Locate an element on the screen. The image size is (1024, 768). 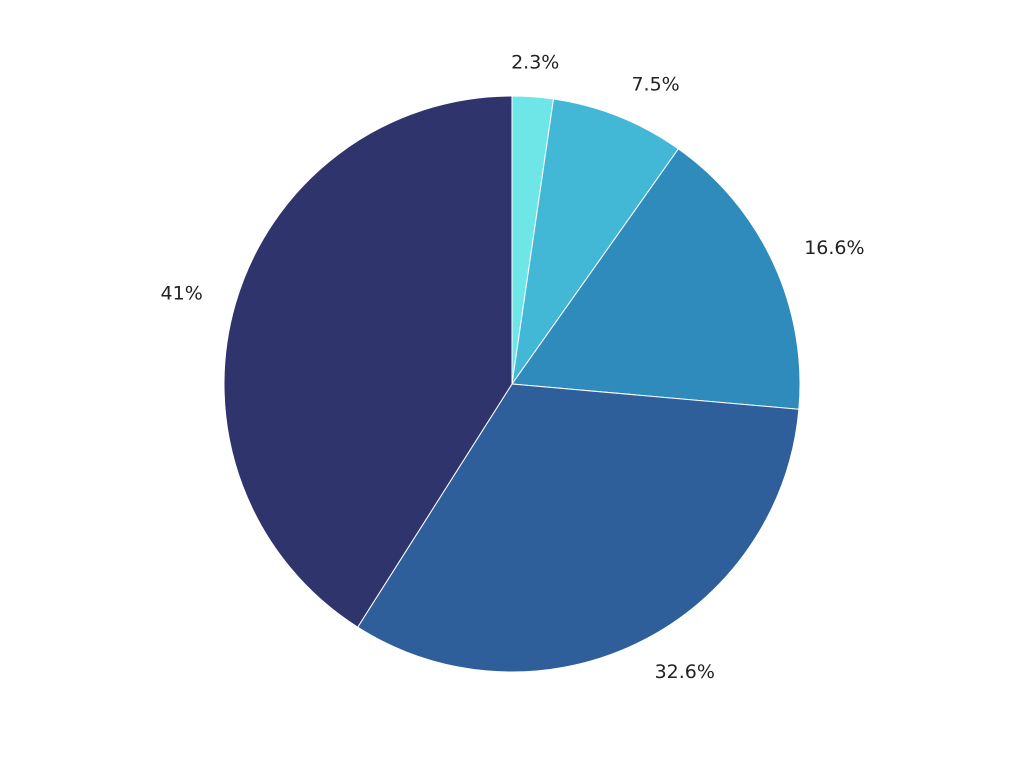
pie-slice-label-0: 2.3% is located at coordinates (535, 62).